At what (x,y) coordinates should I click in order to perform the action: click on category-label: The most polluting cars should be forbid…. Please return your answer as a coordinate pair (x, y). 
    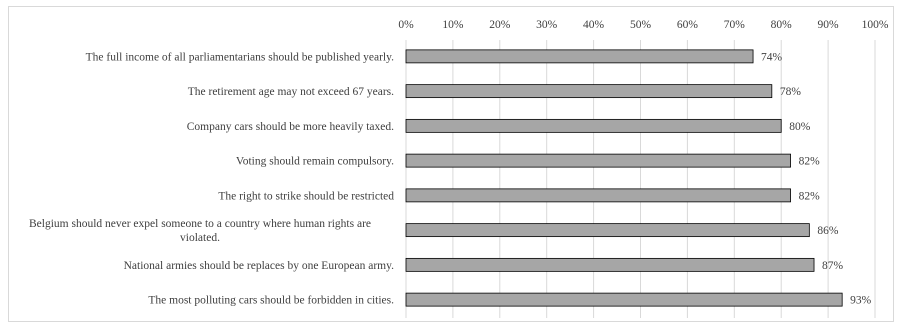
    Looking at the image, I should click on (271, 301).